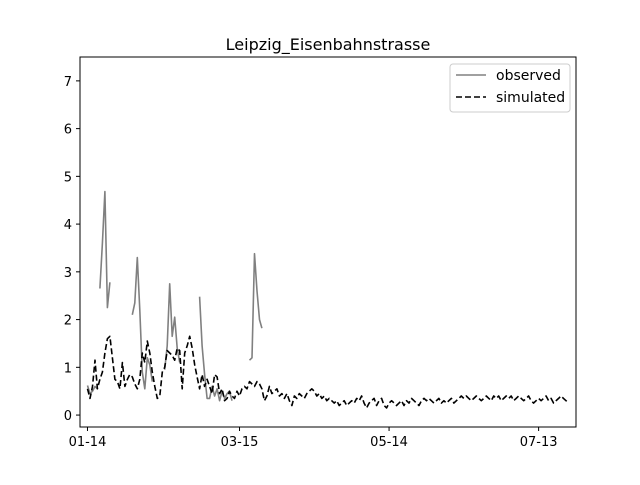  Describe the element at coordinates (328, 372) in the screenshot. I see `simulated-line` at that location.